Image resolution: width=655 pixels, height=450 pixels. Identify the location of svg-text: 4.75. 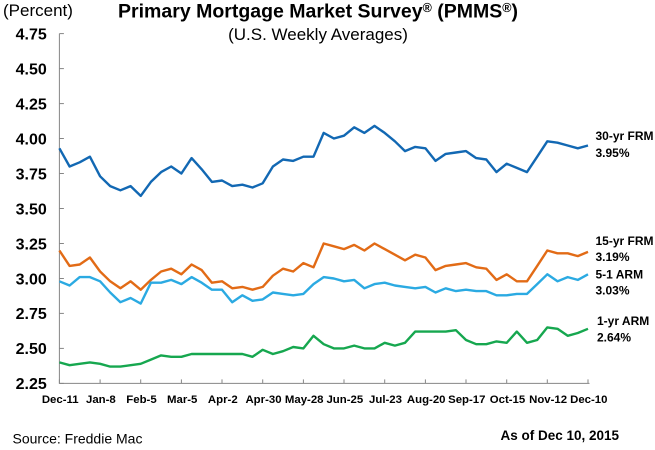
(31, 34).